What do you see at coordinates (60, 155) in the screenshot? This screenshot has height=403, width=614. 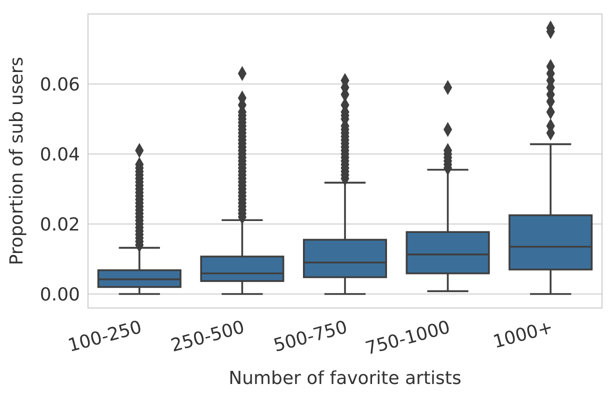 I see `y-tick-label: 0.04` at bounding box center [60, 155].